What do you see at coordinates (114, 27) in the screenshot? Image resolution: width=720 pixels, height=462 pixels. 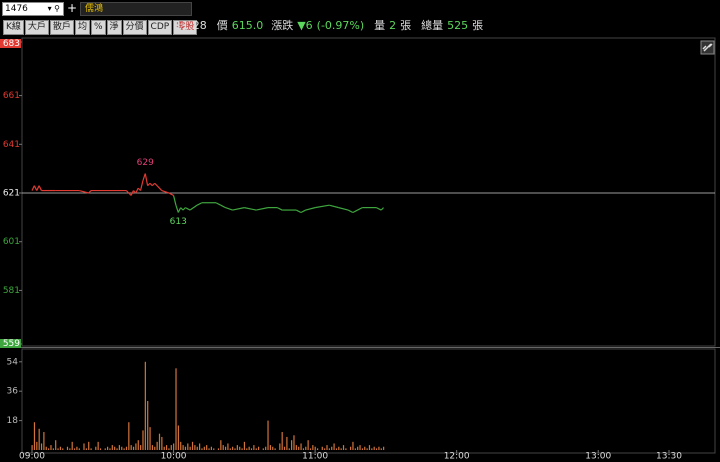 I see `toolbar-button: 淨` at bounding box center [114, 27].